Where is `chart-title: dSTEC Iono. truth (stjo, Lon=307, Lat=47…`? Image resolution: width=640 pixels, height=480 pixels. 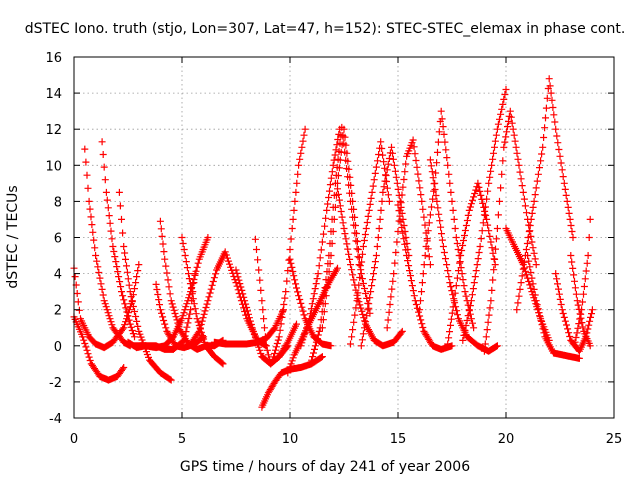
chart-title: dSTEC Iono. truth (stjo, Lon=307, Lat=47… is located at coordinates (325, 29).